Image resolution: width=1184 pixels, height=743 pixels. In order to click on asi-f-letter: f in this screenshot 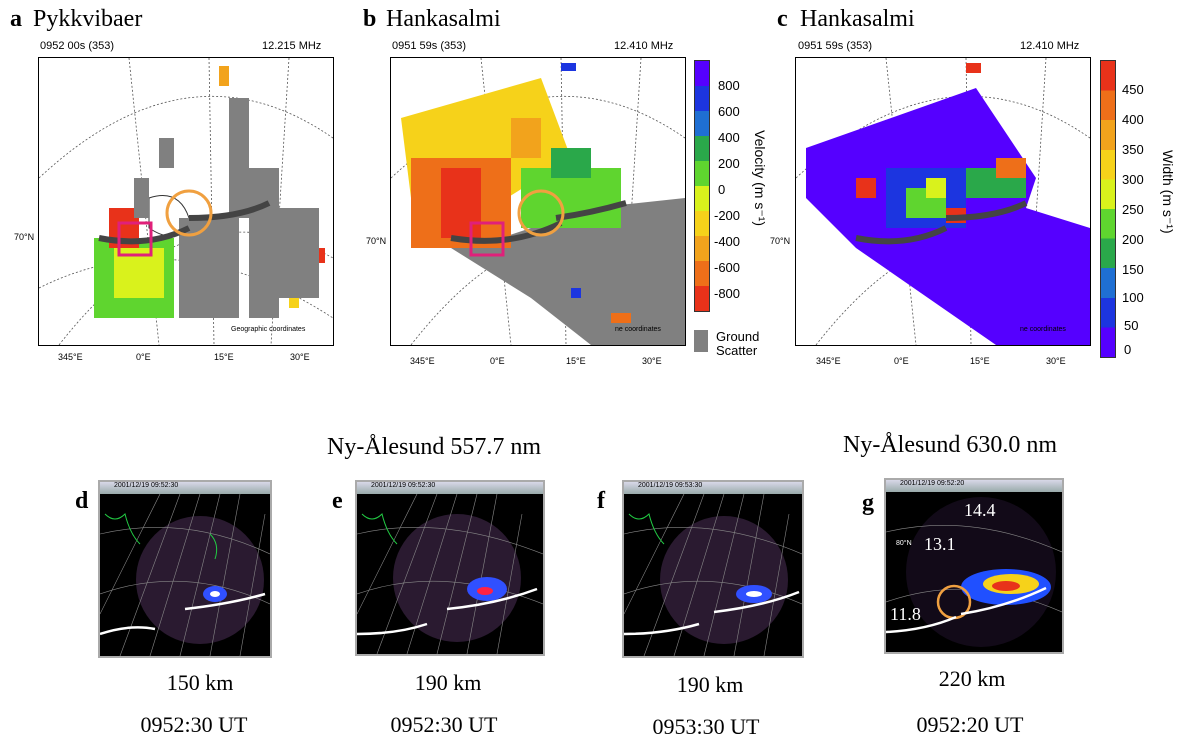, I will do `click(601, 501)`.